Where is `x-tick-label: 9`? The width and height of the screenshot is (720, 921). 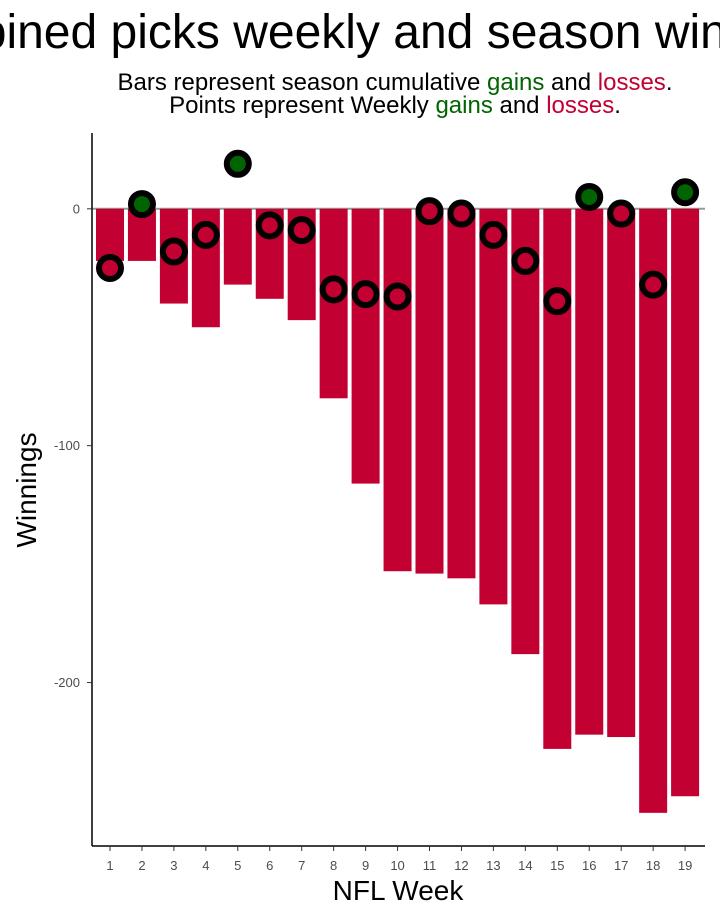 x-tick-label: 9 is located at coordinates (365, 865).